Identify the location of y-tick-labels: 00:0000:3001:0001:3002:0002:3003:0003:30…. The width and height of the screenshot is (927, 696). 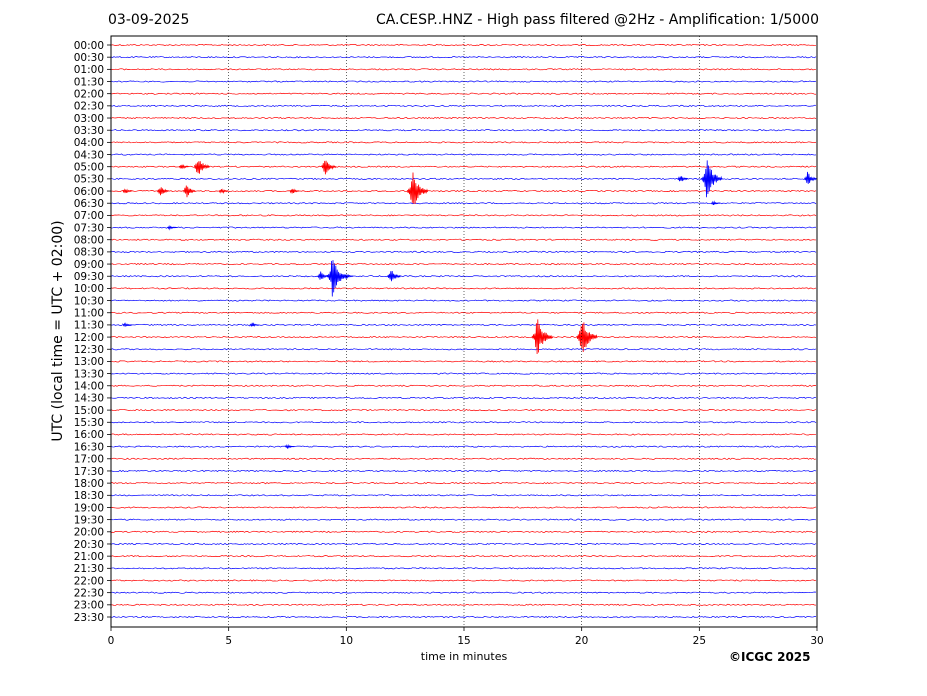
(92, 332).